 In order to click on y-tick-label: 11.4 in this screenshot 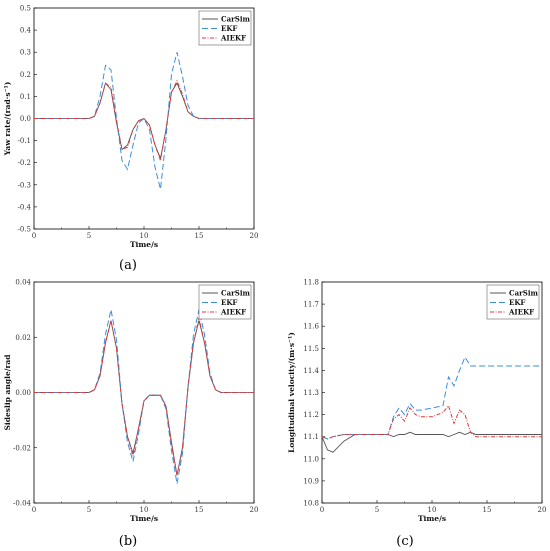, I will do `click(311, 371)`.